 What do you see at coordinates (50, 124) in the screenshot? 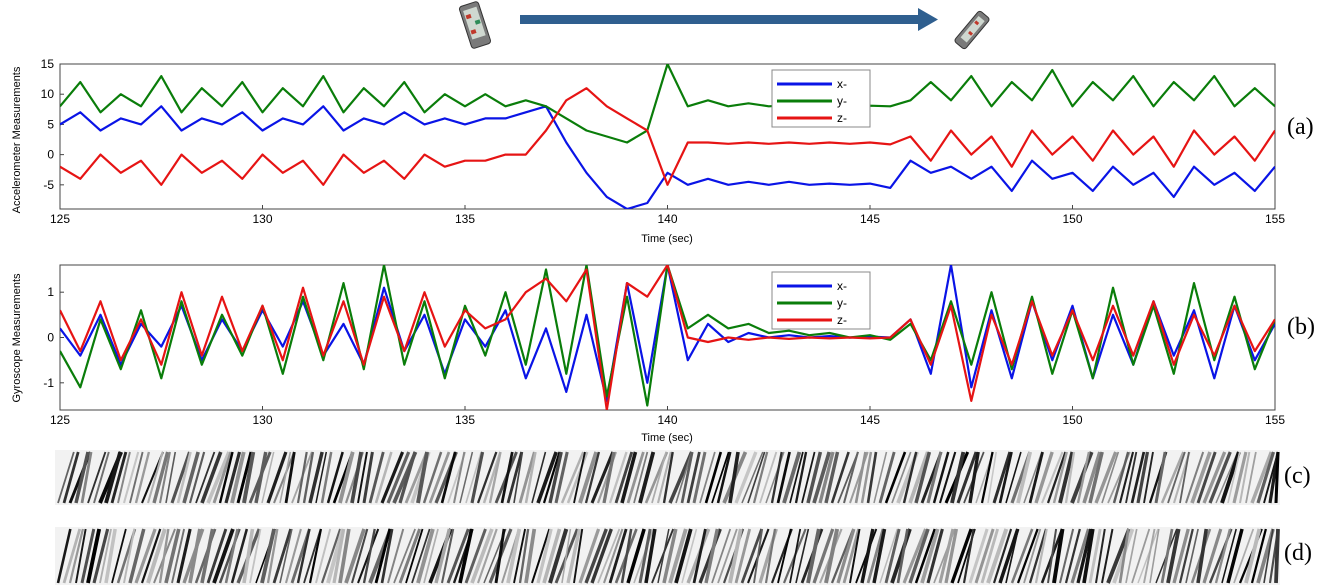
I see `y-tick-label: 5` at bounding box center [50, 124].